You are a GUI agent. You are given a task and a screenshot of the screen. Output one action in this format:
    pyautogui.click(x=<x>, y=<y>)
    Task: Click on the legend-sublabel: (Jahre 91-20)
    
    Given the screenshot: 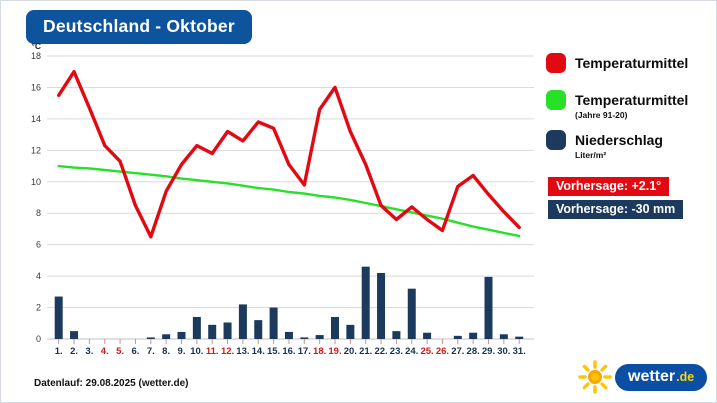 What is the action you would take?
    pyautogui.click(x=601, y=115)
    